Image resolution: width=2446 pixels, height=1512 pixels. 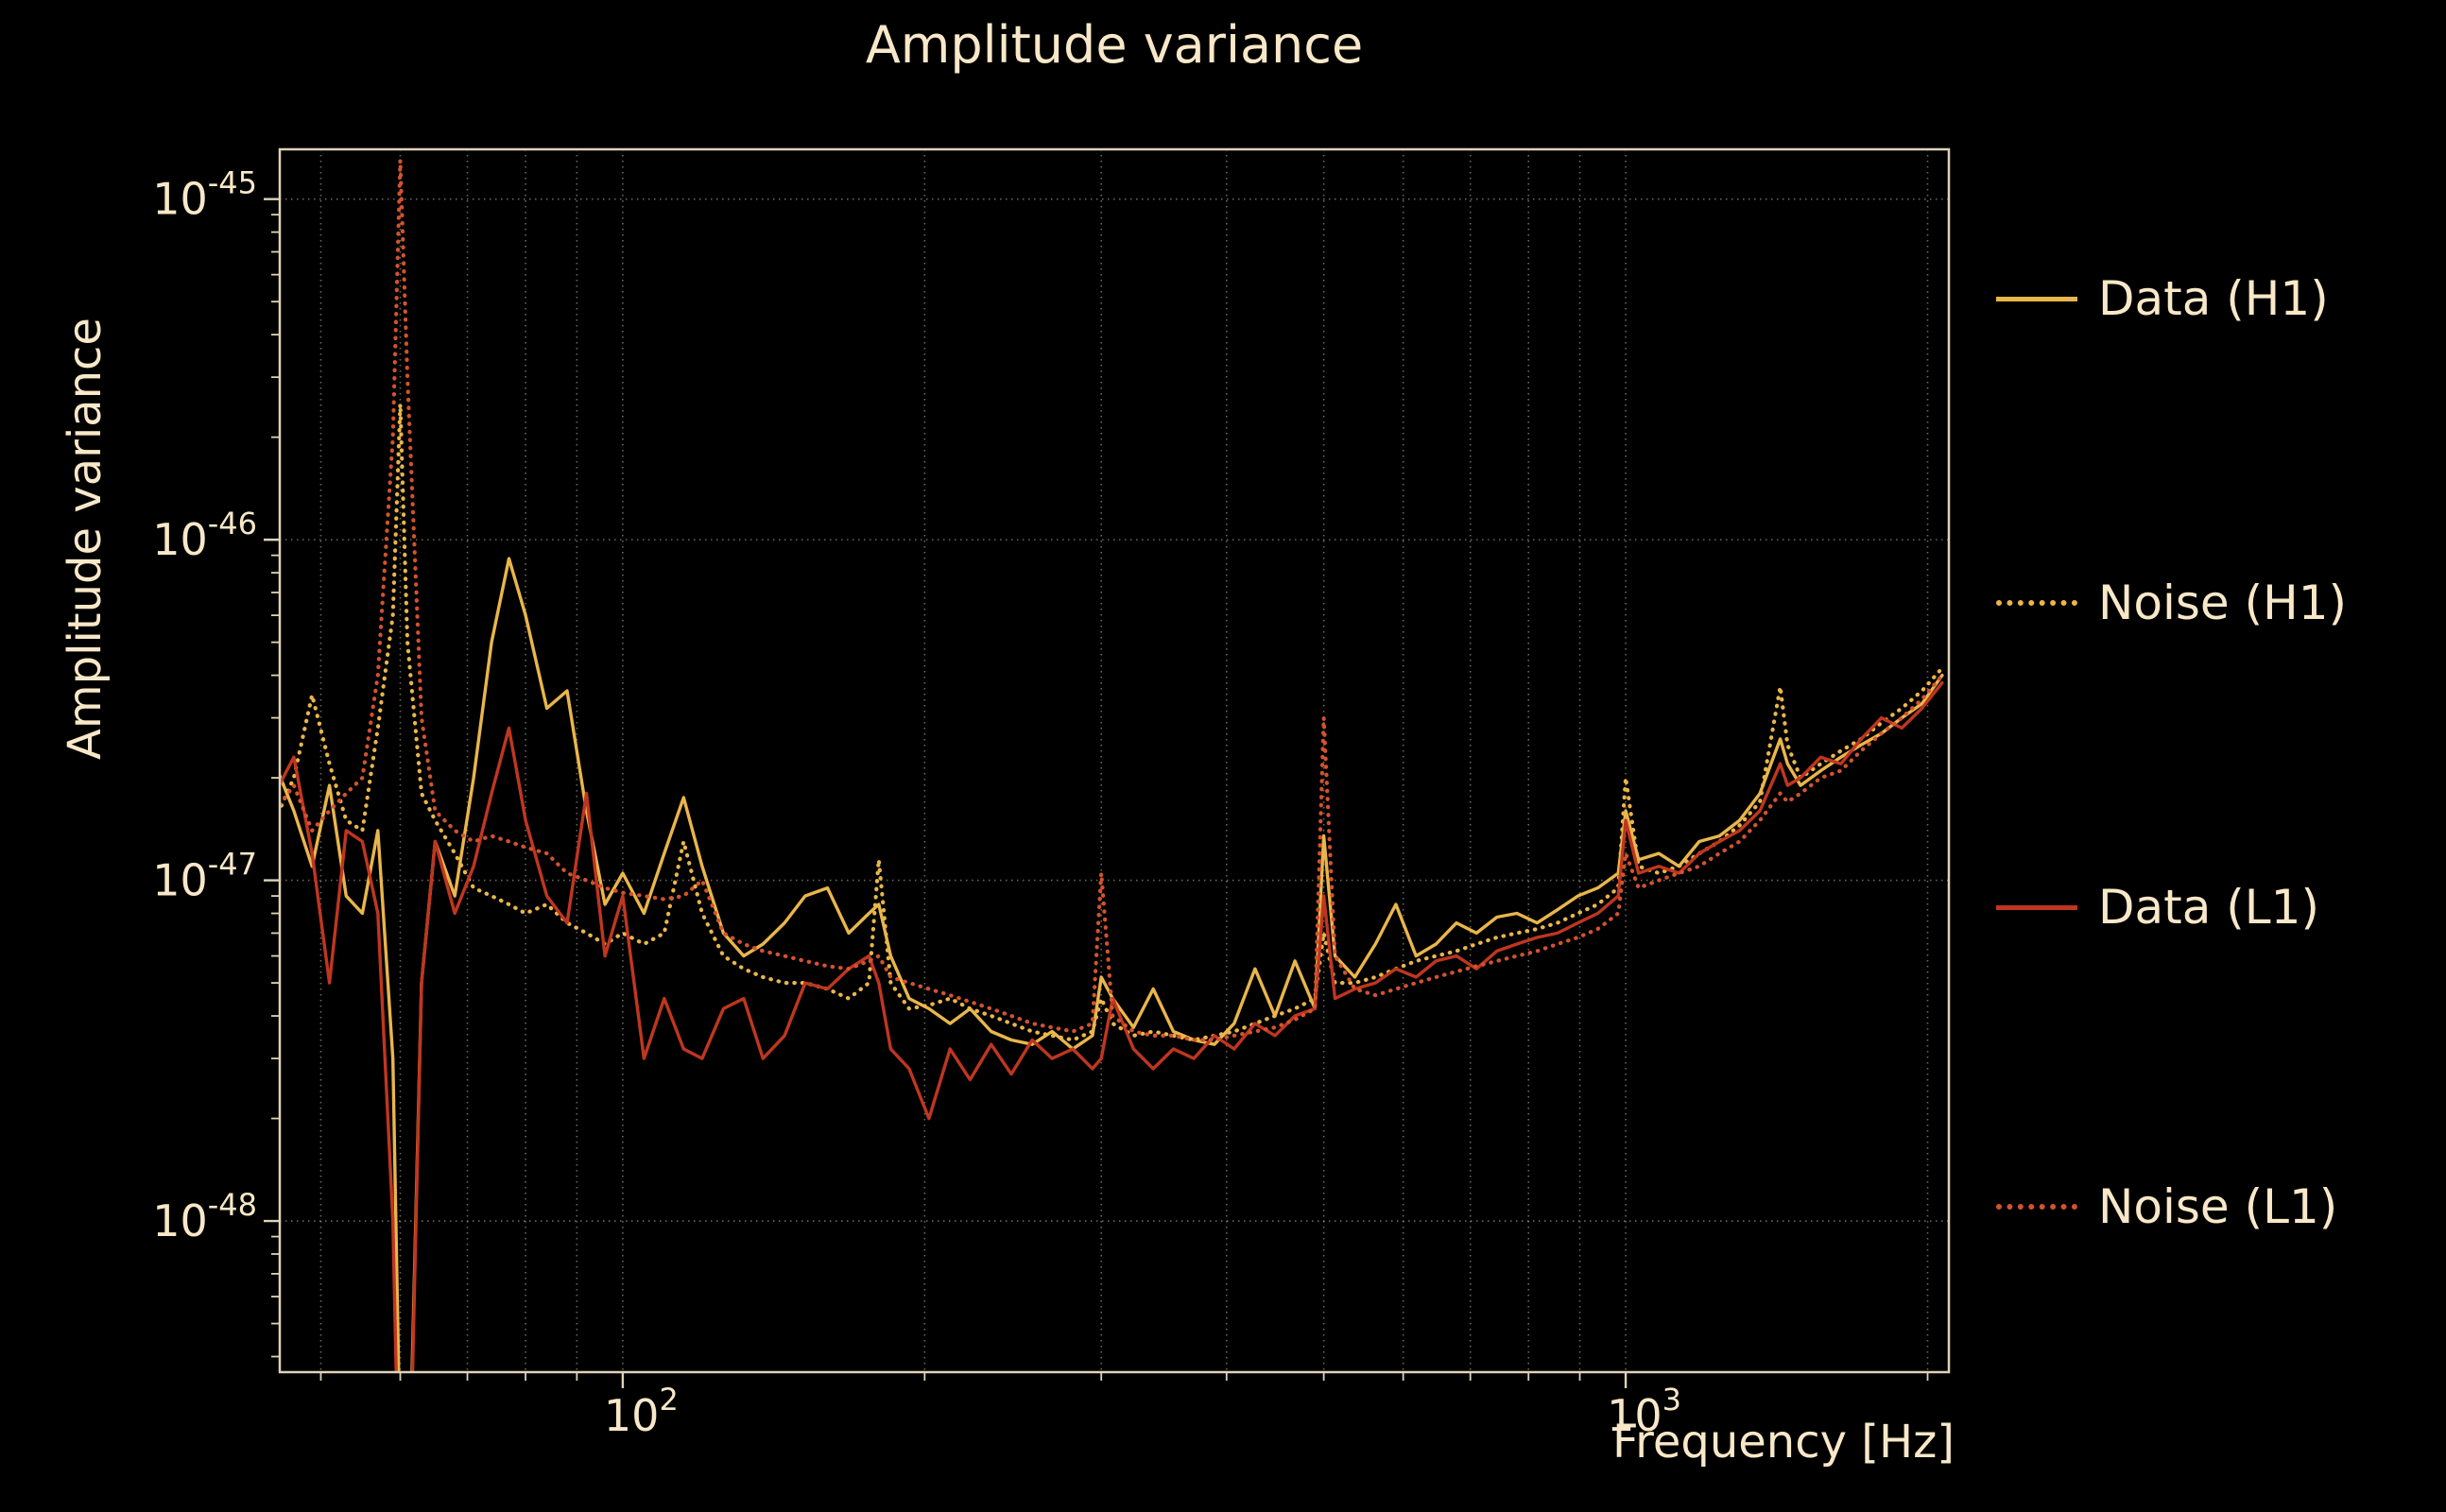 I want to click on legend-item-noise-l1: Noise (L1), so click(x=2166, y=1207).